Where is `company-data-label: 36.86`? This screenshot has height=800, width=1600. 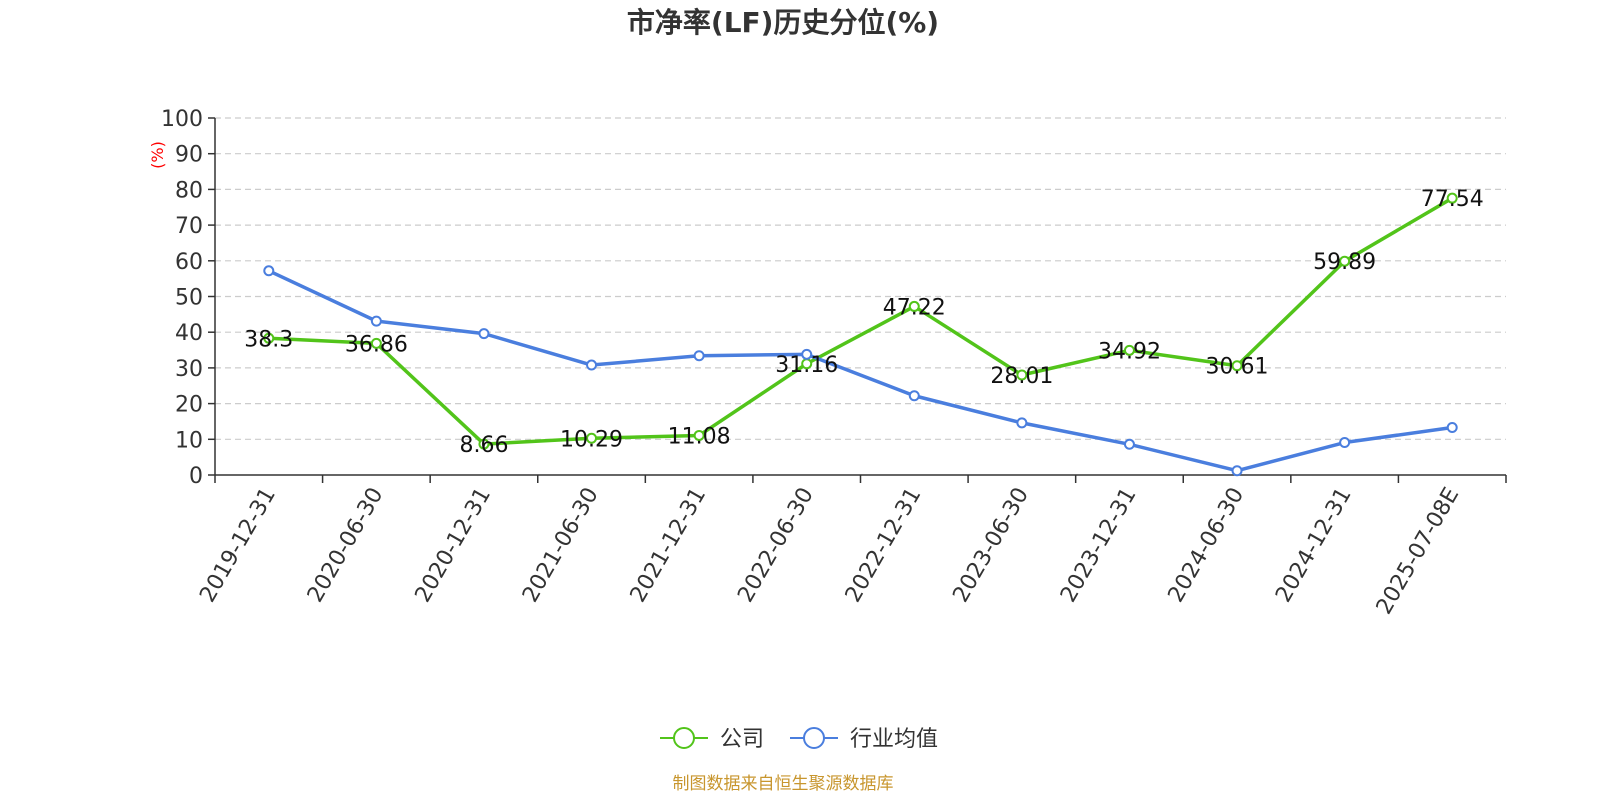 company-data-label: 36.86 is located at coordinates (376, 344).